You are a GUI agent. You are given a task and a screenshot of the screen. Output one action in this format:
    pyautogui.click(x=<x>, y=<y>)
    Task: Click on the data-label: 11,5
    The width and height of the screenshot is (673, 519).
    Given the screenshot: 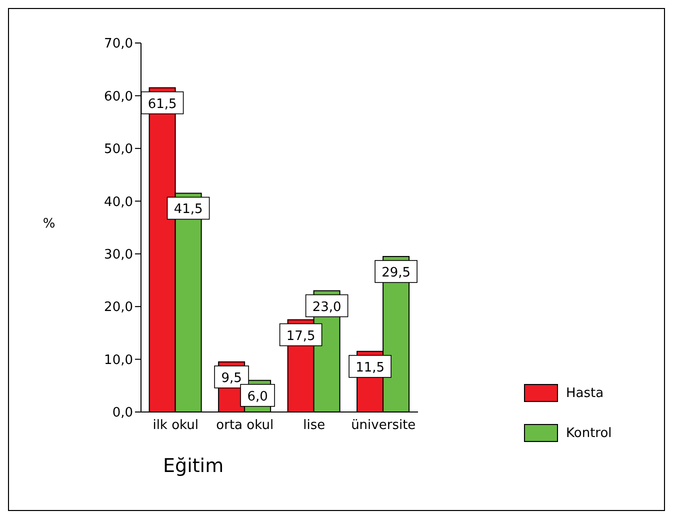 What is the action you would take?
    pyautogui.click(x=370, y=368)
    